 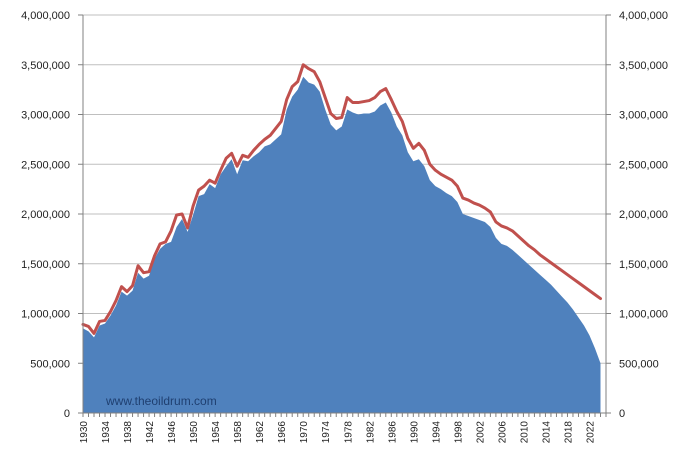 I want to click on x-tick-label: 2018, so click(x=568, y=432).